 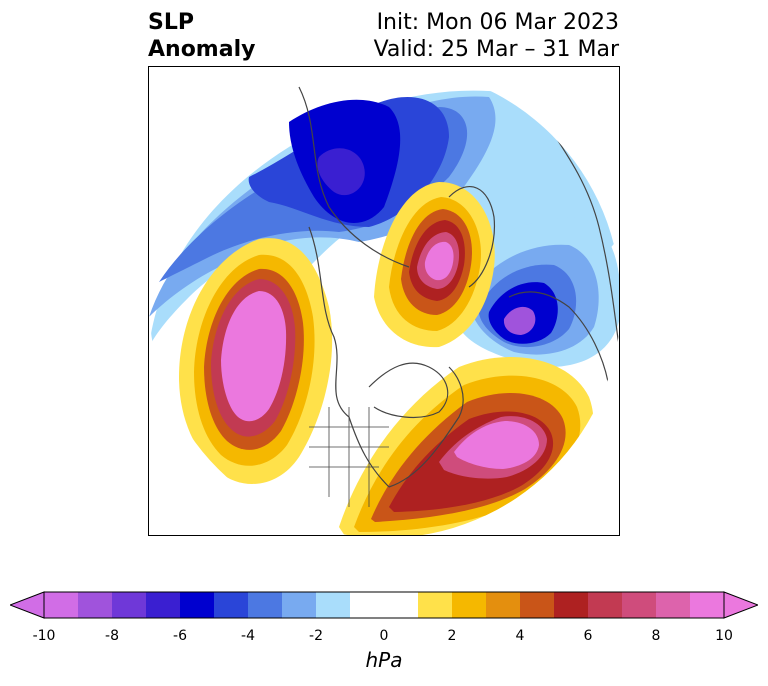 I want to click on negative-europe-core, so click(x=519, y=320).